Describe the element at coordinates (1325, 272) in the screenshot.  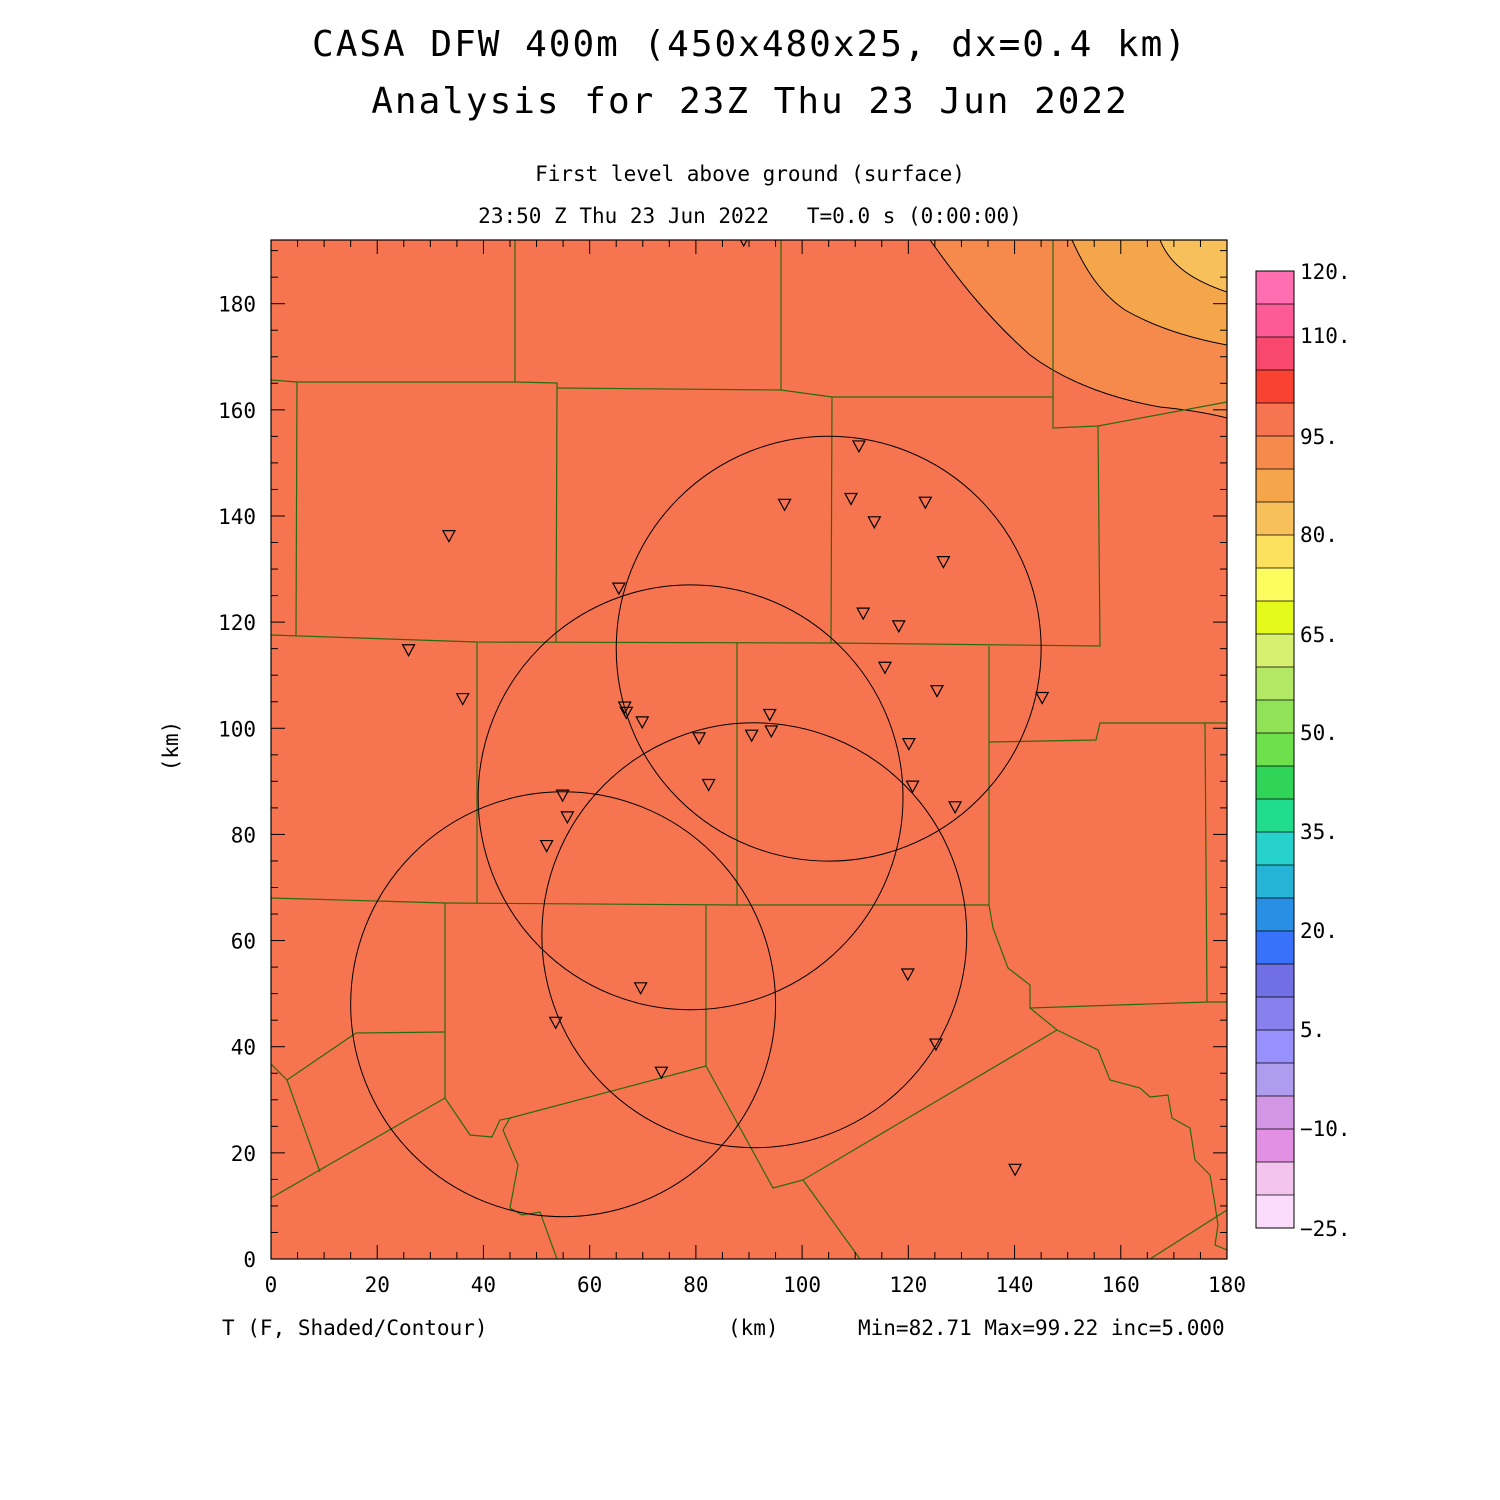
I see `colorbar-label: 120.` at that location.